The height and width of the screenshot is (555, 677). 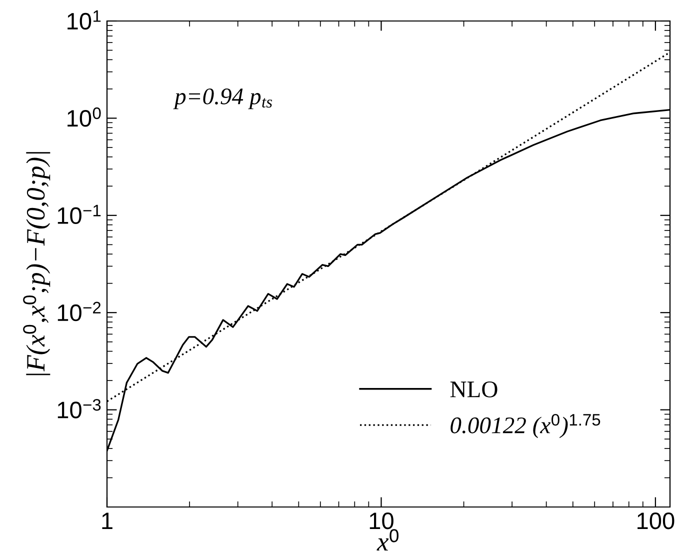 What do you see at coordinates (84, 117) in the screenshot?
I see `y-tick-label: 10$^{0}$` at bounding box center [84, 117].